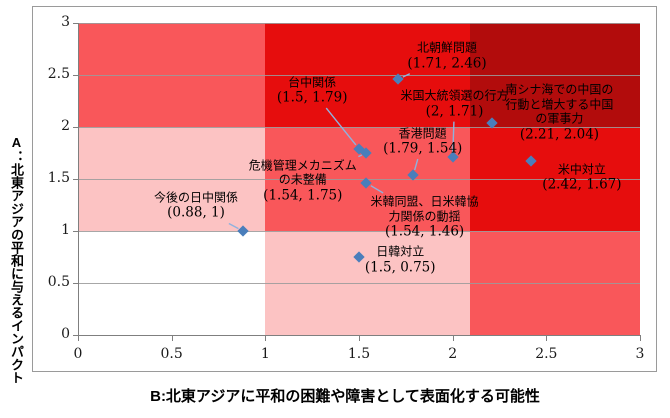  What do you see at coordinates (454, 95) in the screenshot?
I see `point-label-line: 米国大統領選の行方` at bounding box center [454, 95].